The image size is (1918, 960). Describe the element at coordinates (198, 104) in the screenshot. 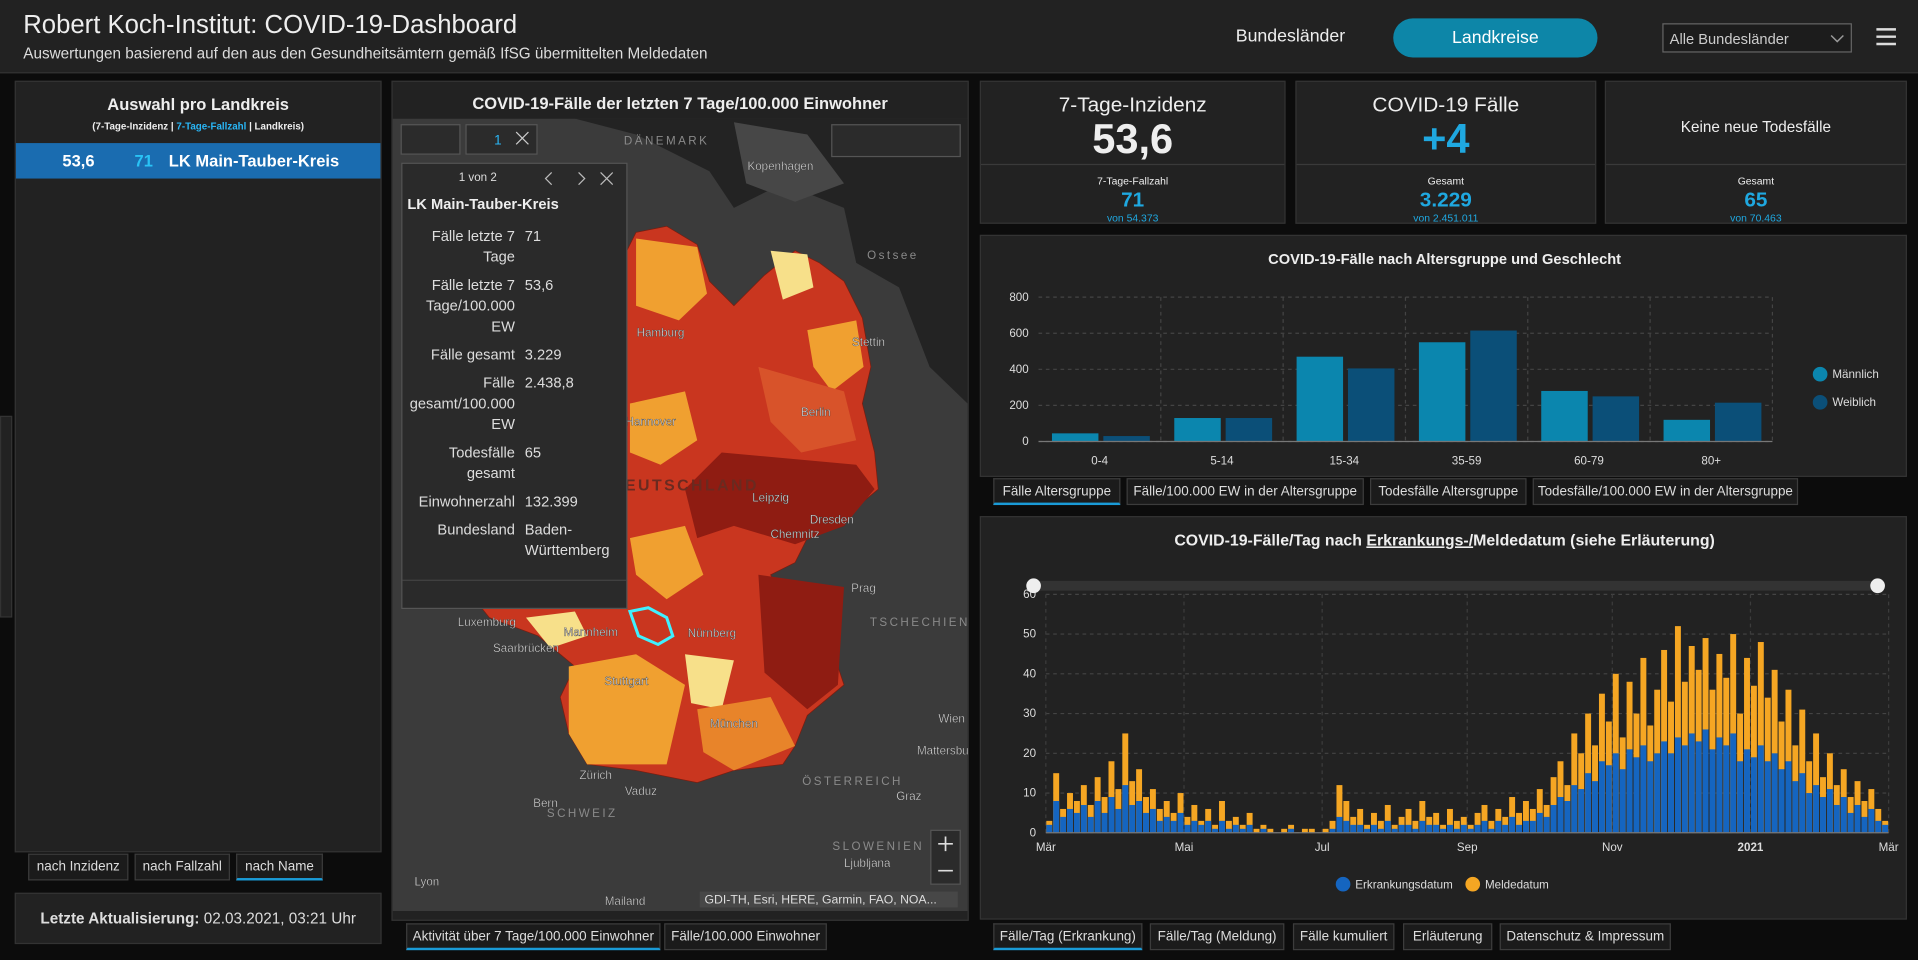

I see `list-title: Auswahl pro Landkreis` at that location.